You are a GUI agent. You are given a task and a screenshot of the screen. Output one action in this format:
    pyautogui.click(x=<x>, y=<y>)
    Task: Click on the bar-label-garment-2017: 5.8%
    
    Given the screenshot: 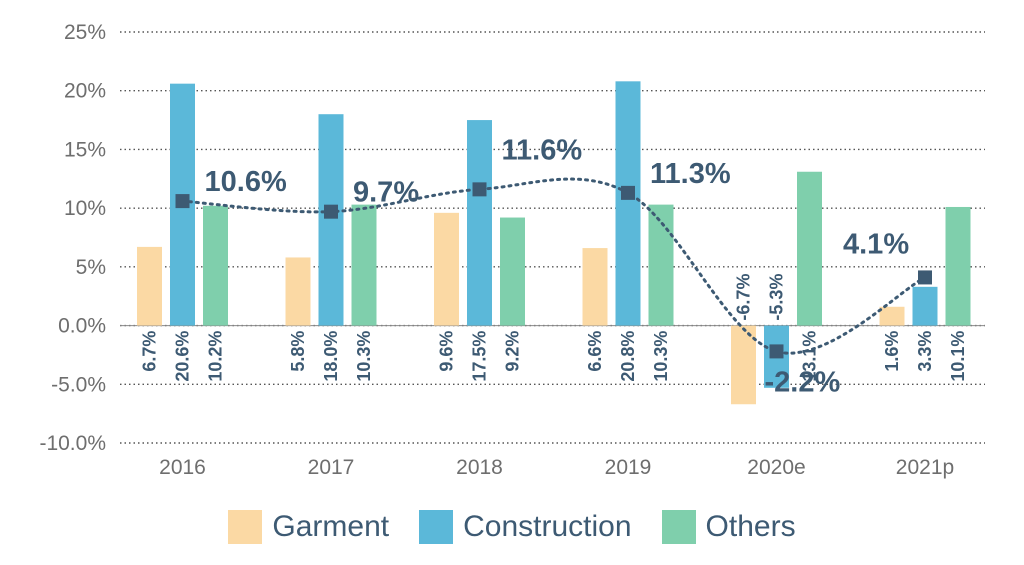 What is the action you would take?
    pyautogui.click(x=298, y=351)
    